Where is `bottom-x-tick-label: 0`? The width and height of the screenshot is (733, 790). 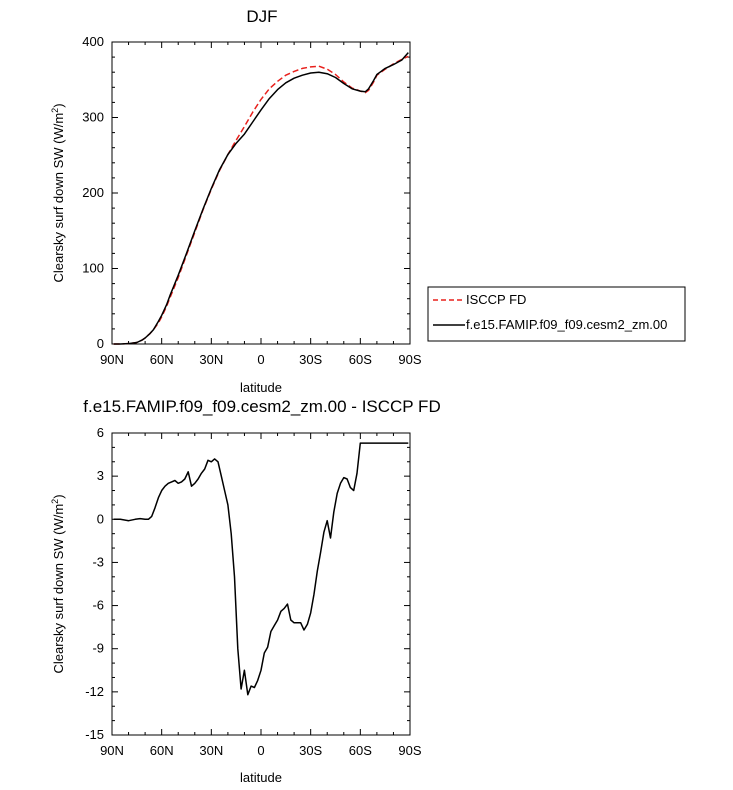
bottom-x-tick-label: 0 is located at coordinates (260, 750).